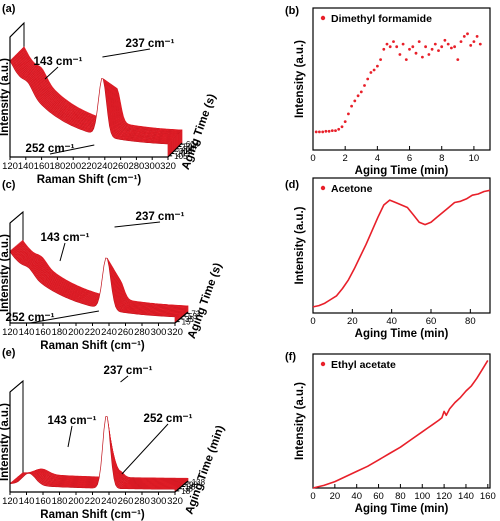  I want to click on x-tick-label: 0, so click(312, 158).